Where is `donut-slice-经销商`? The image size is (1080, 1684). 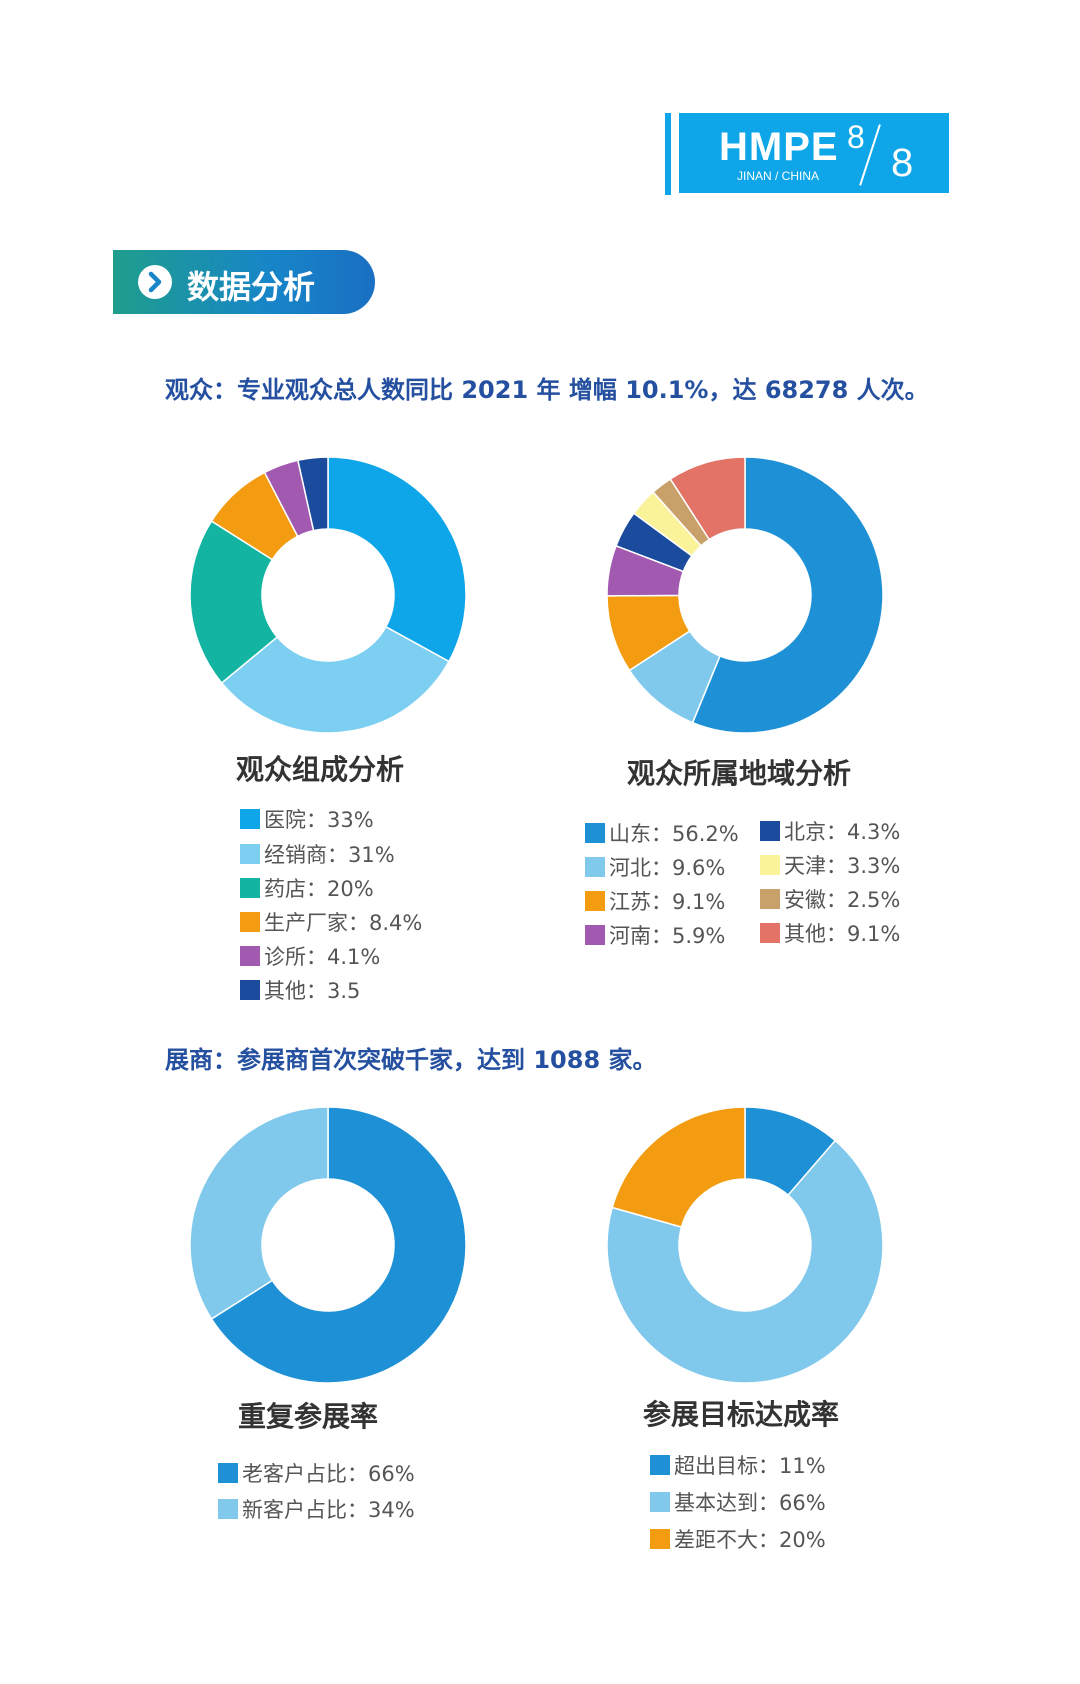
donut-slice-经销商 is located at coordinates (335, 679).